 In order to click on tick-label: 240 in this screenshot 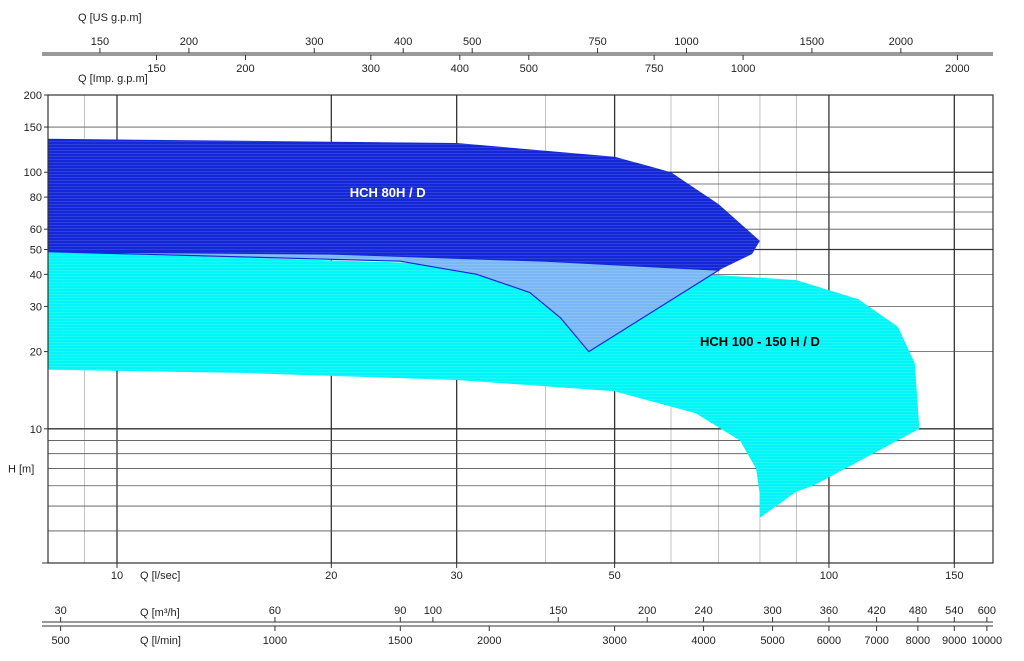, I will do `click(703, 611)`.